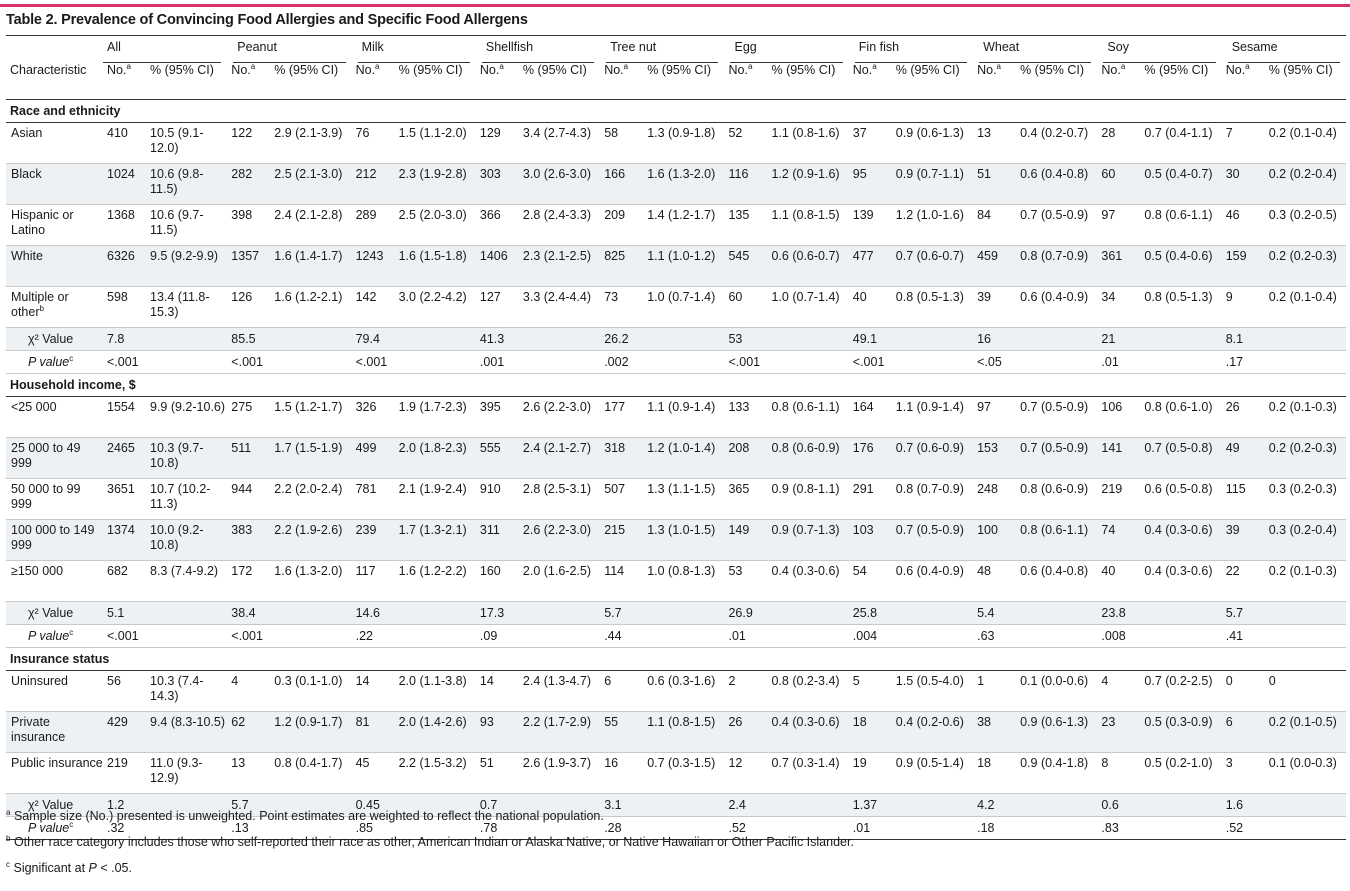 This screenshot has width=1350, height=891. Describe the element at coordinates (684, 184) in the screenshot. I see `cell-percent: 1.6 (1.3-2.0)` at that location.